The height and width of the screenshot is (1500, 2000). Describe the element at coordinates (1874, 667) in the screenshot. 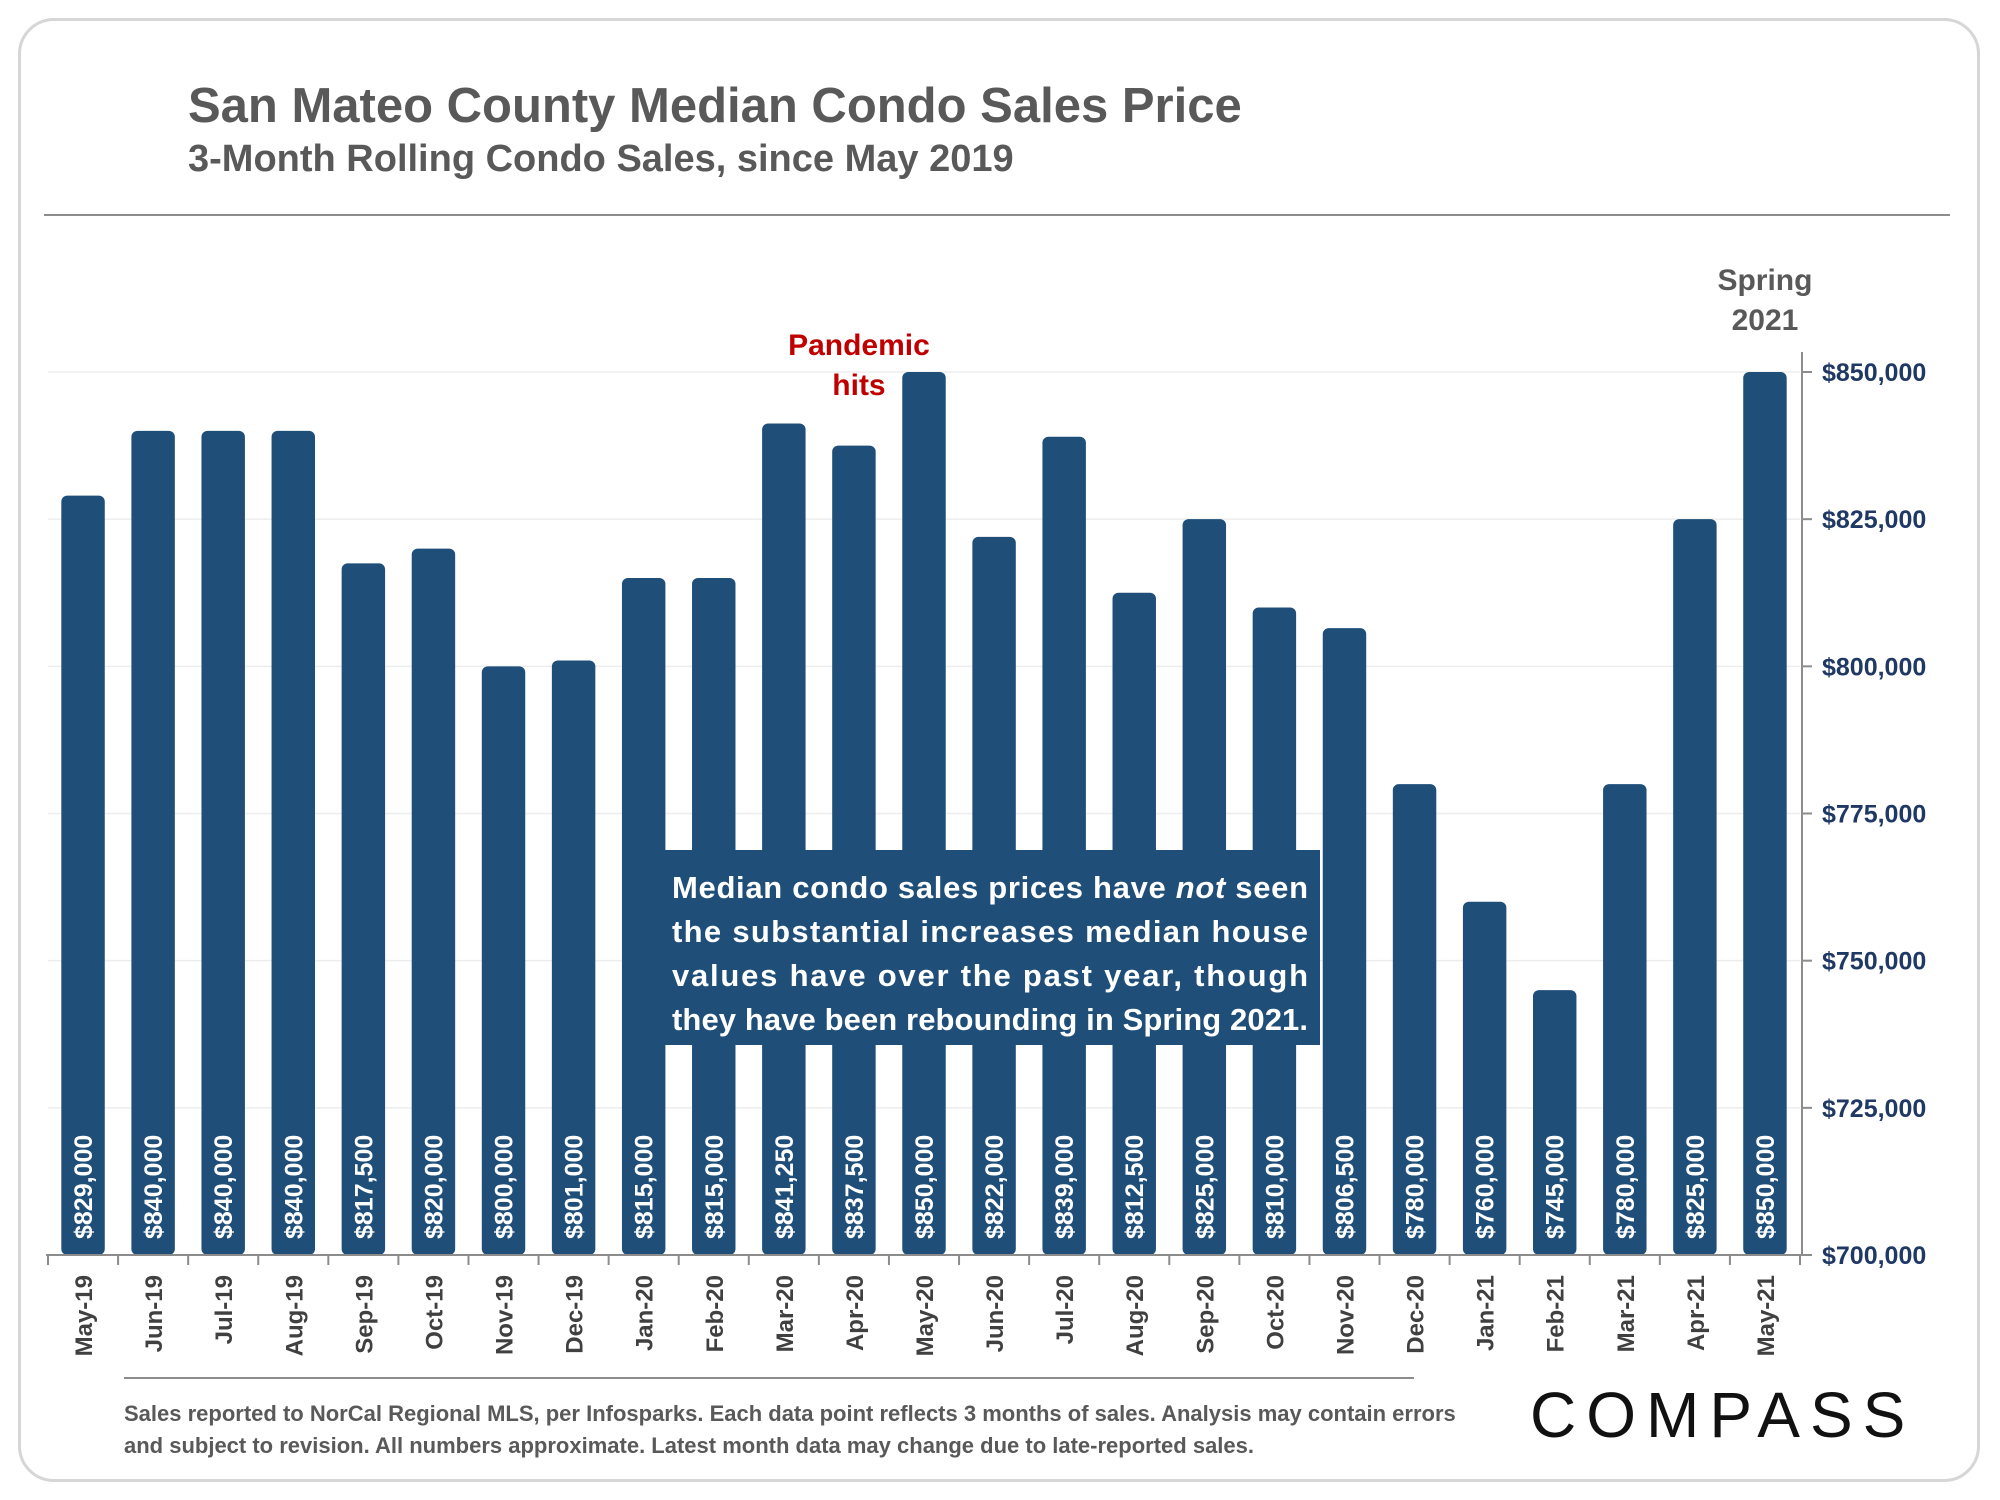

I see `y-tick-label: $800,000` at that location.